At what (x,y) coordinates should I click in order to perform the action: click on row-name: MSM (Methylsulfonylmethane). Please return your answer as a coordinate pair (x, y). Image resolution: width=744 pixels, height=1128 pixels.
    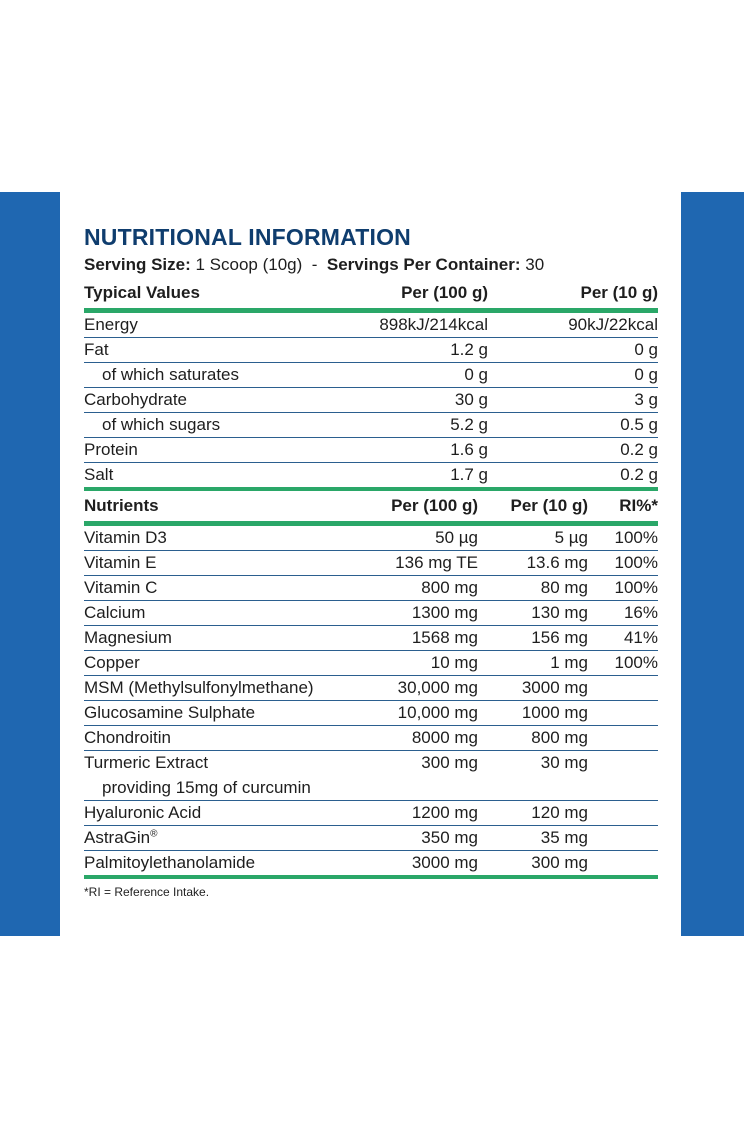
    Looking at the image, I should click on (199, 687).